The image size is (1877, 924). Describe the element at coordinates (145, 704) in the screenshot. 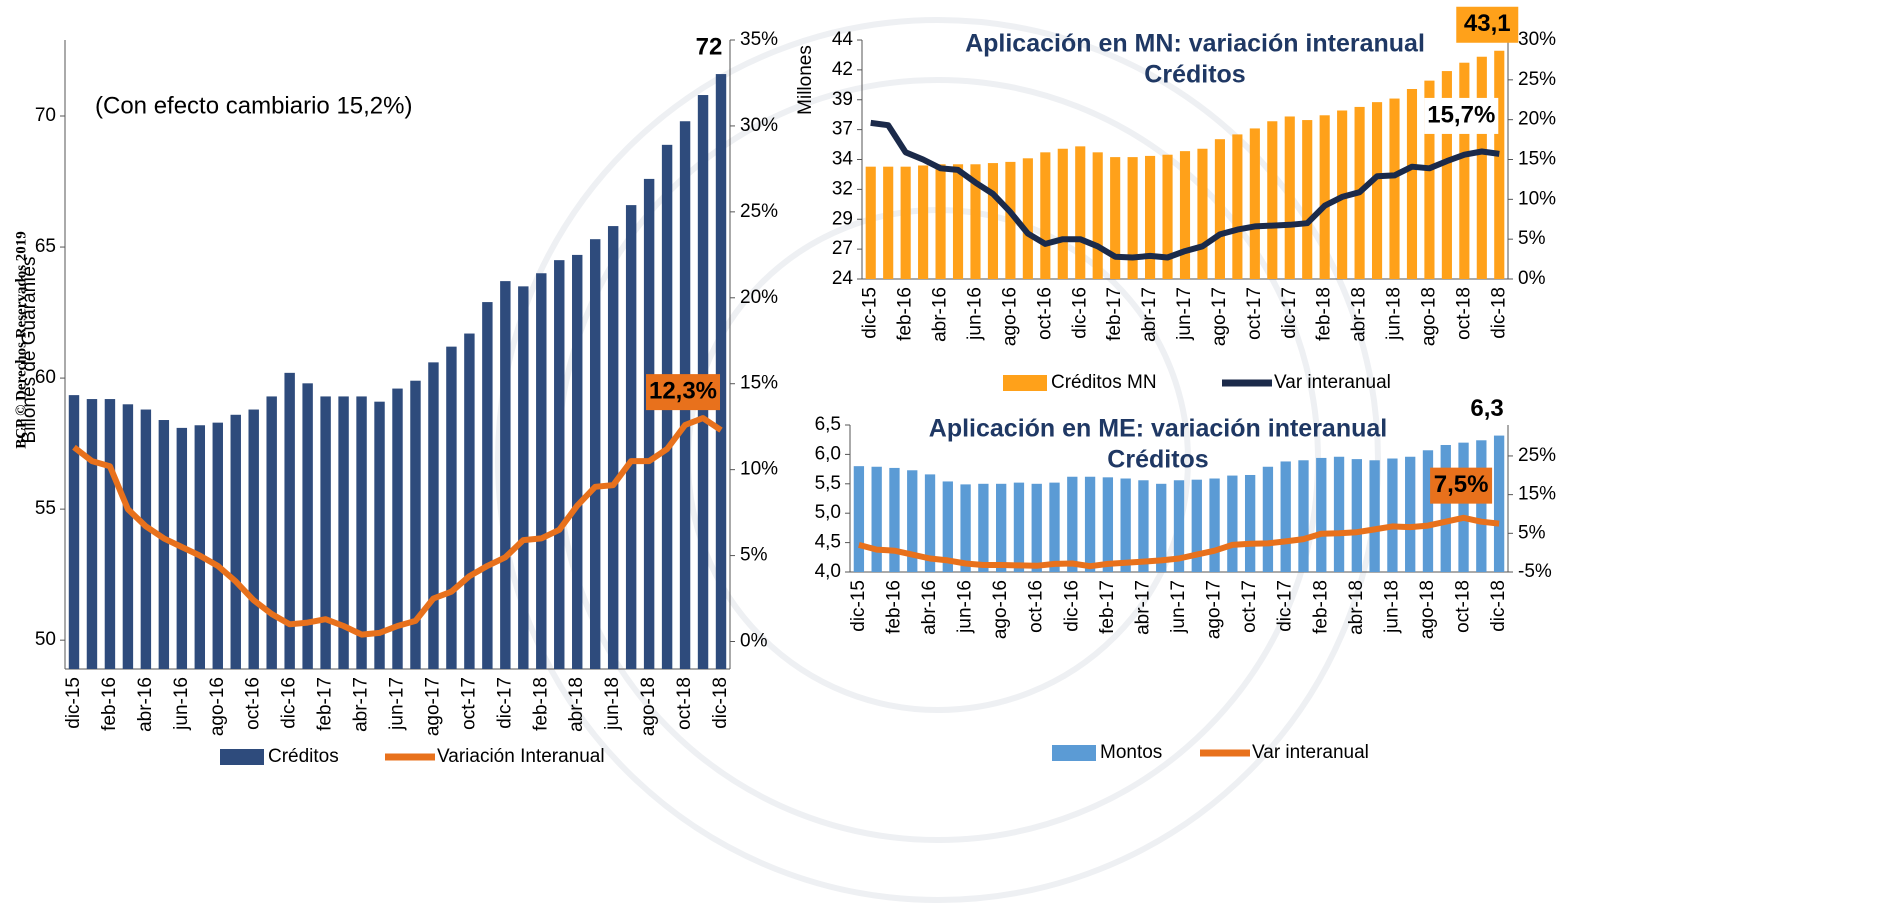

I see `x-tick-label: abr-16` at that location.